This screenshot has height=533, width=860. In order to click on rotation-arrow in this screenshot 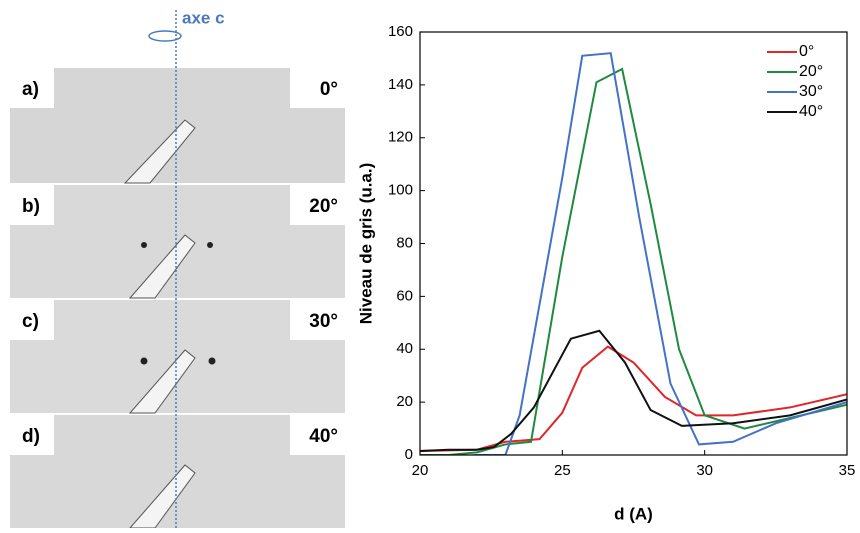, I will do `click(165, 36)`.